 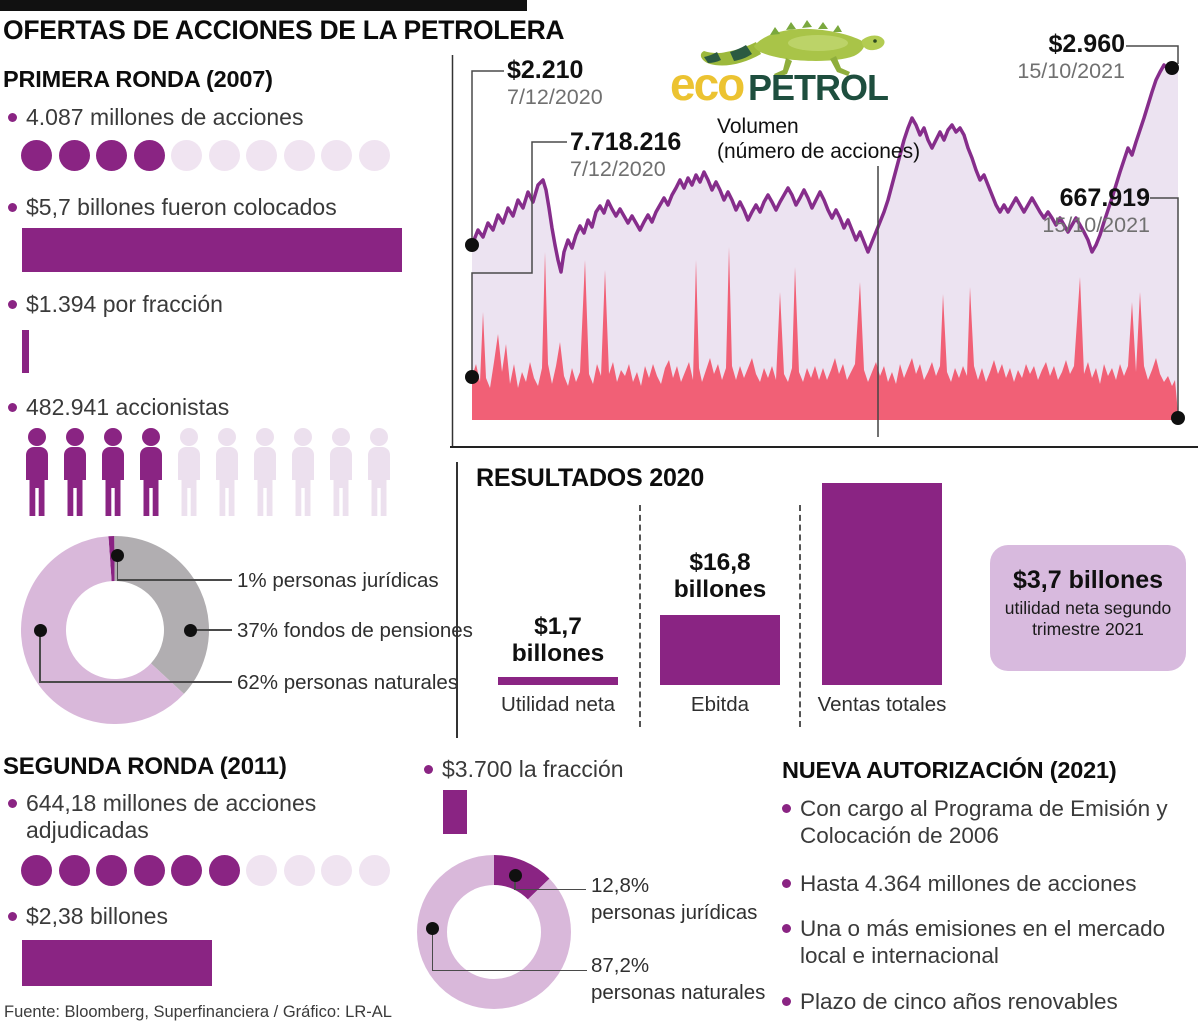 What do you see at coordinates (558, 704) in the screenshot?
I see `bar-category-label: Utilidad neta` at bounding box center [558, 704].